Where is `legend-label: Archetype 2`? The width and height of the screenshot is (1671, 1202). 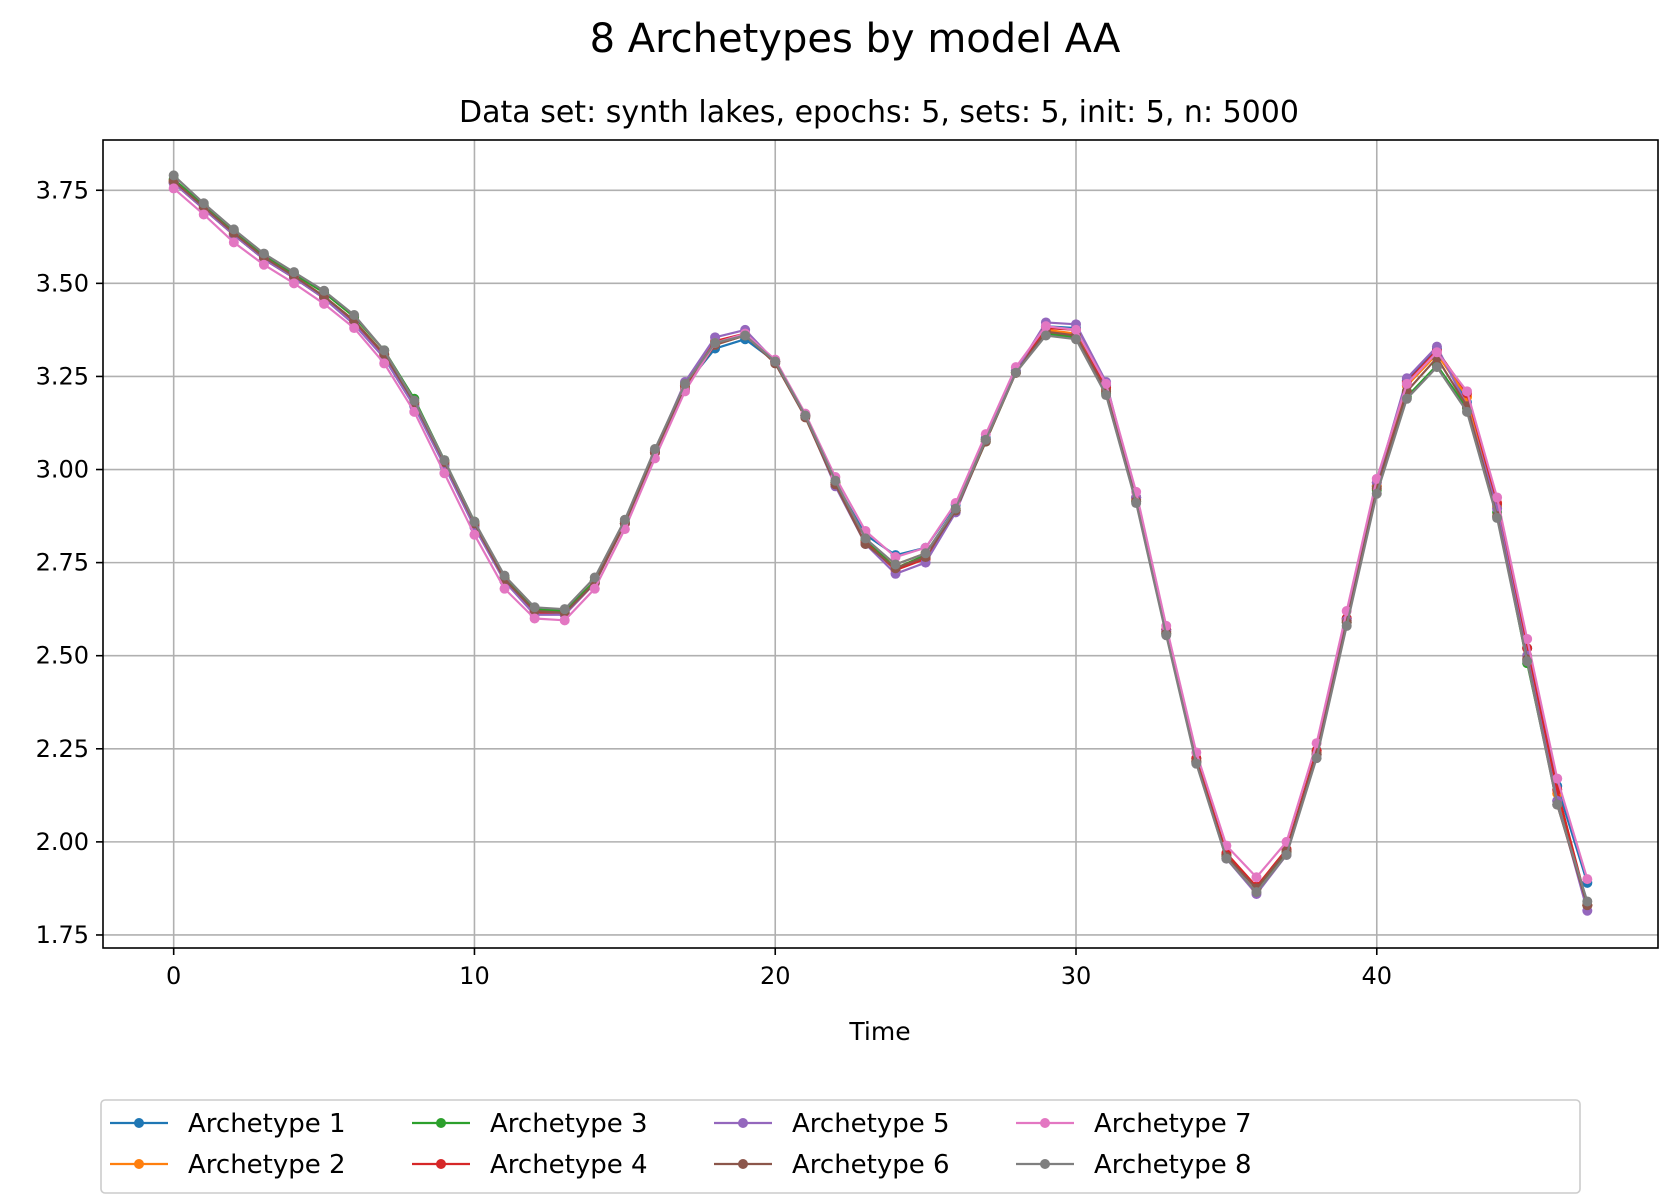 legend-label: Archetype 2 is located at coordinates (267, 1165).